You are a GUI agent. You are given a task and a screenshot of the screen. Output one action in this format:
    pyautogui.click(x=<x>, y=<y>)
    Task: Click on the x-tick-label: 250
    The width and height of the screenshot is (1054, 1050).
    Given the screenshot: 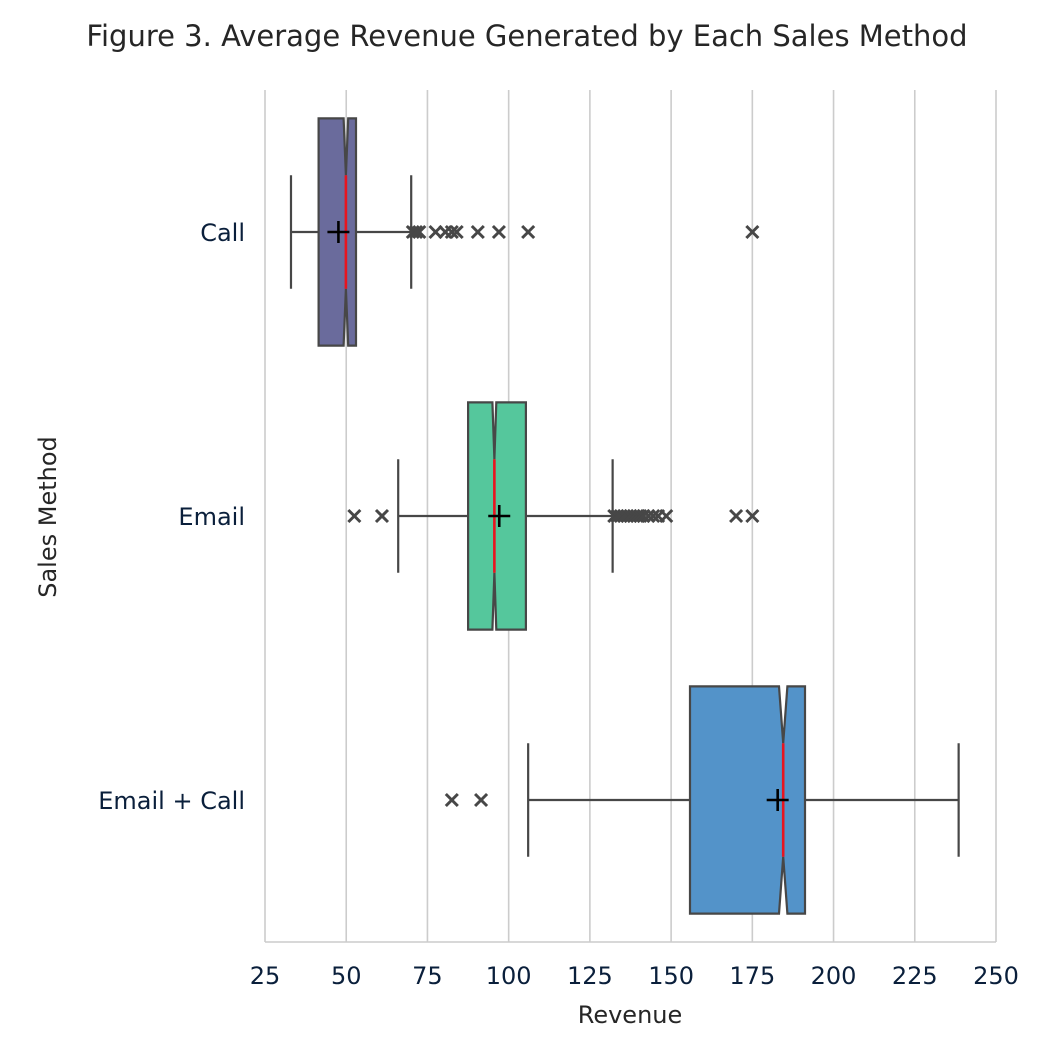 What is the action you would take?
    pyautogui.click(x=996, y=976)
    